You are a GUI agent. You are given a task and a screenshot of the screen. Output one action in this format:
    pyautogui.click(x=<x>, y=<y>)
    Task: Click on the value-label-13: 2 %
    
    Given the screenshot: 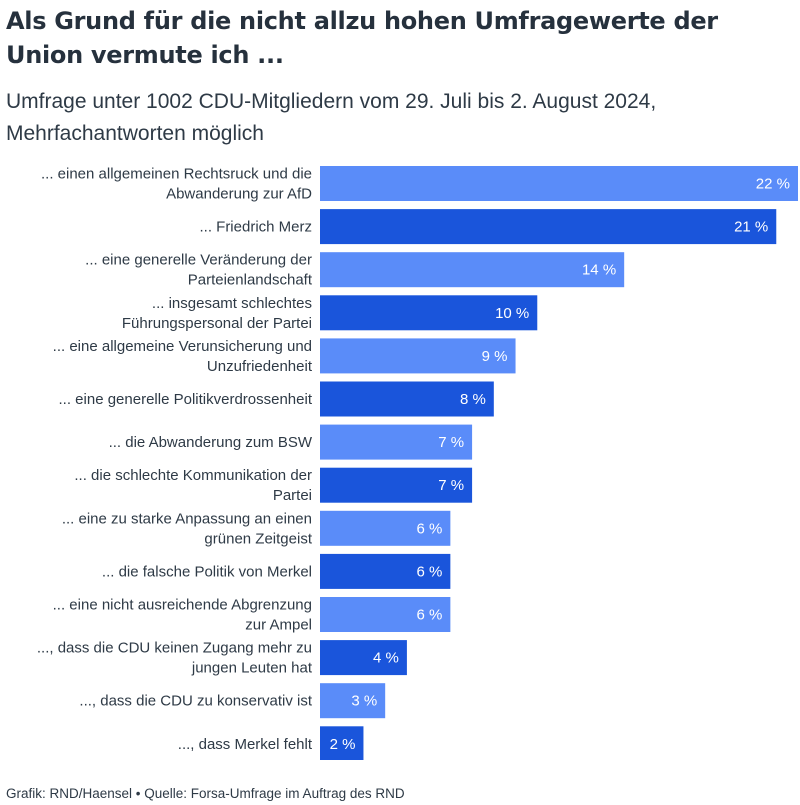 What is the action you would take?
    pyautogui.click(x=343, y=744)
    